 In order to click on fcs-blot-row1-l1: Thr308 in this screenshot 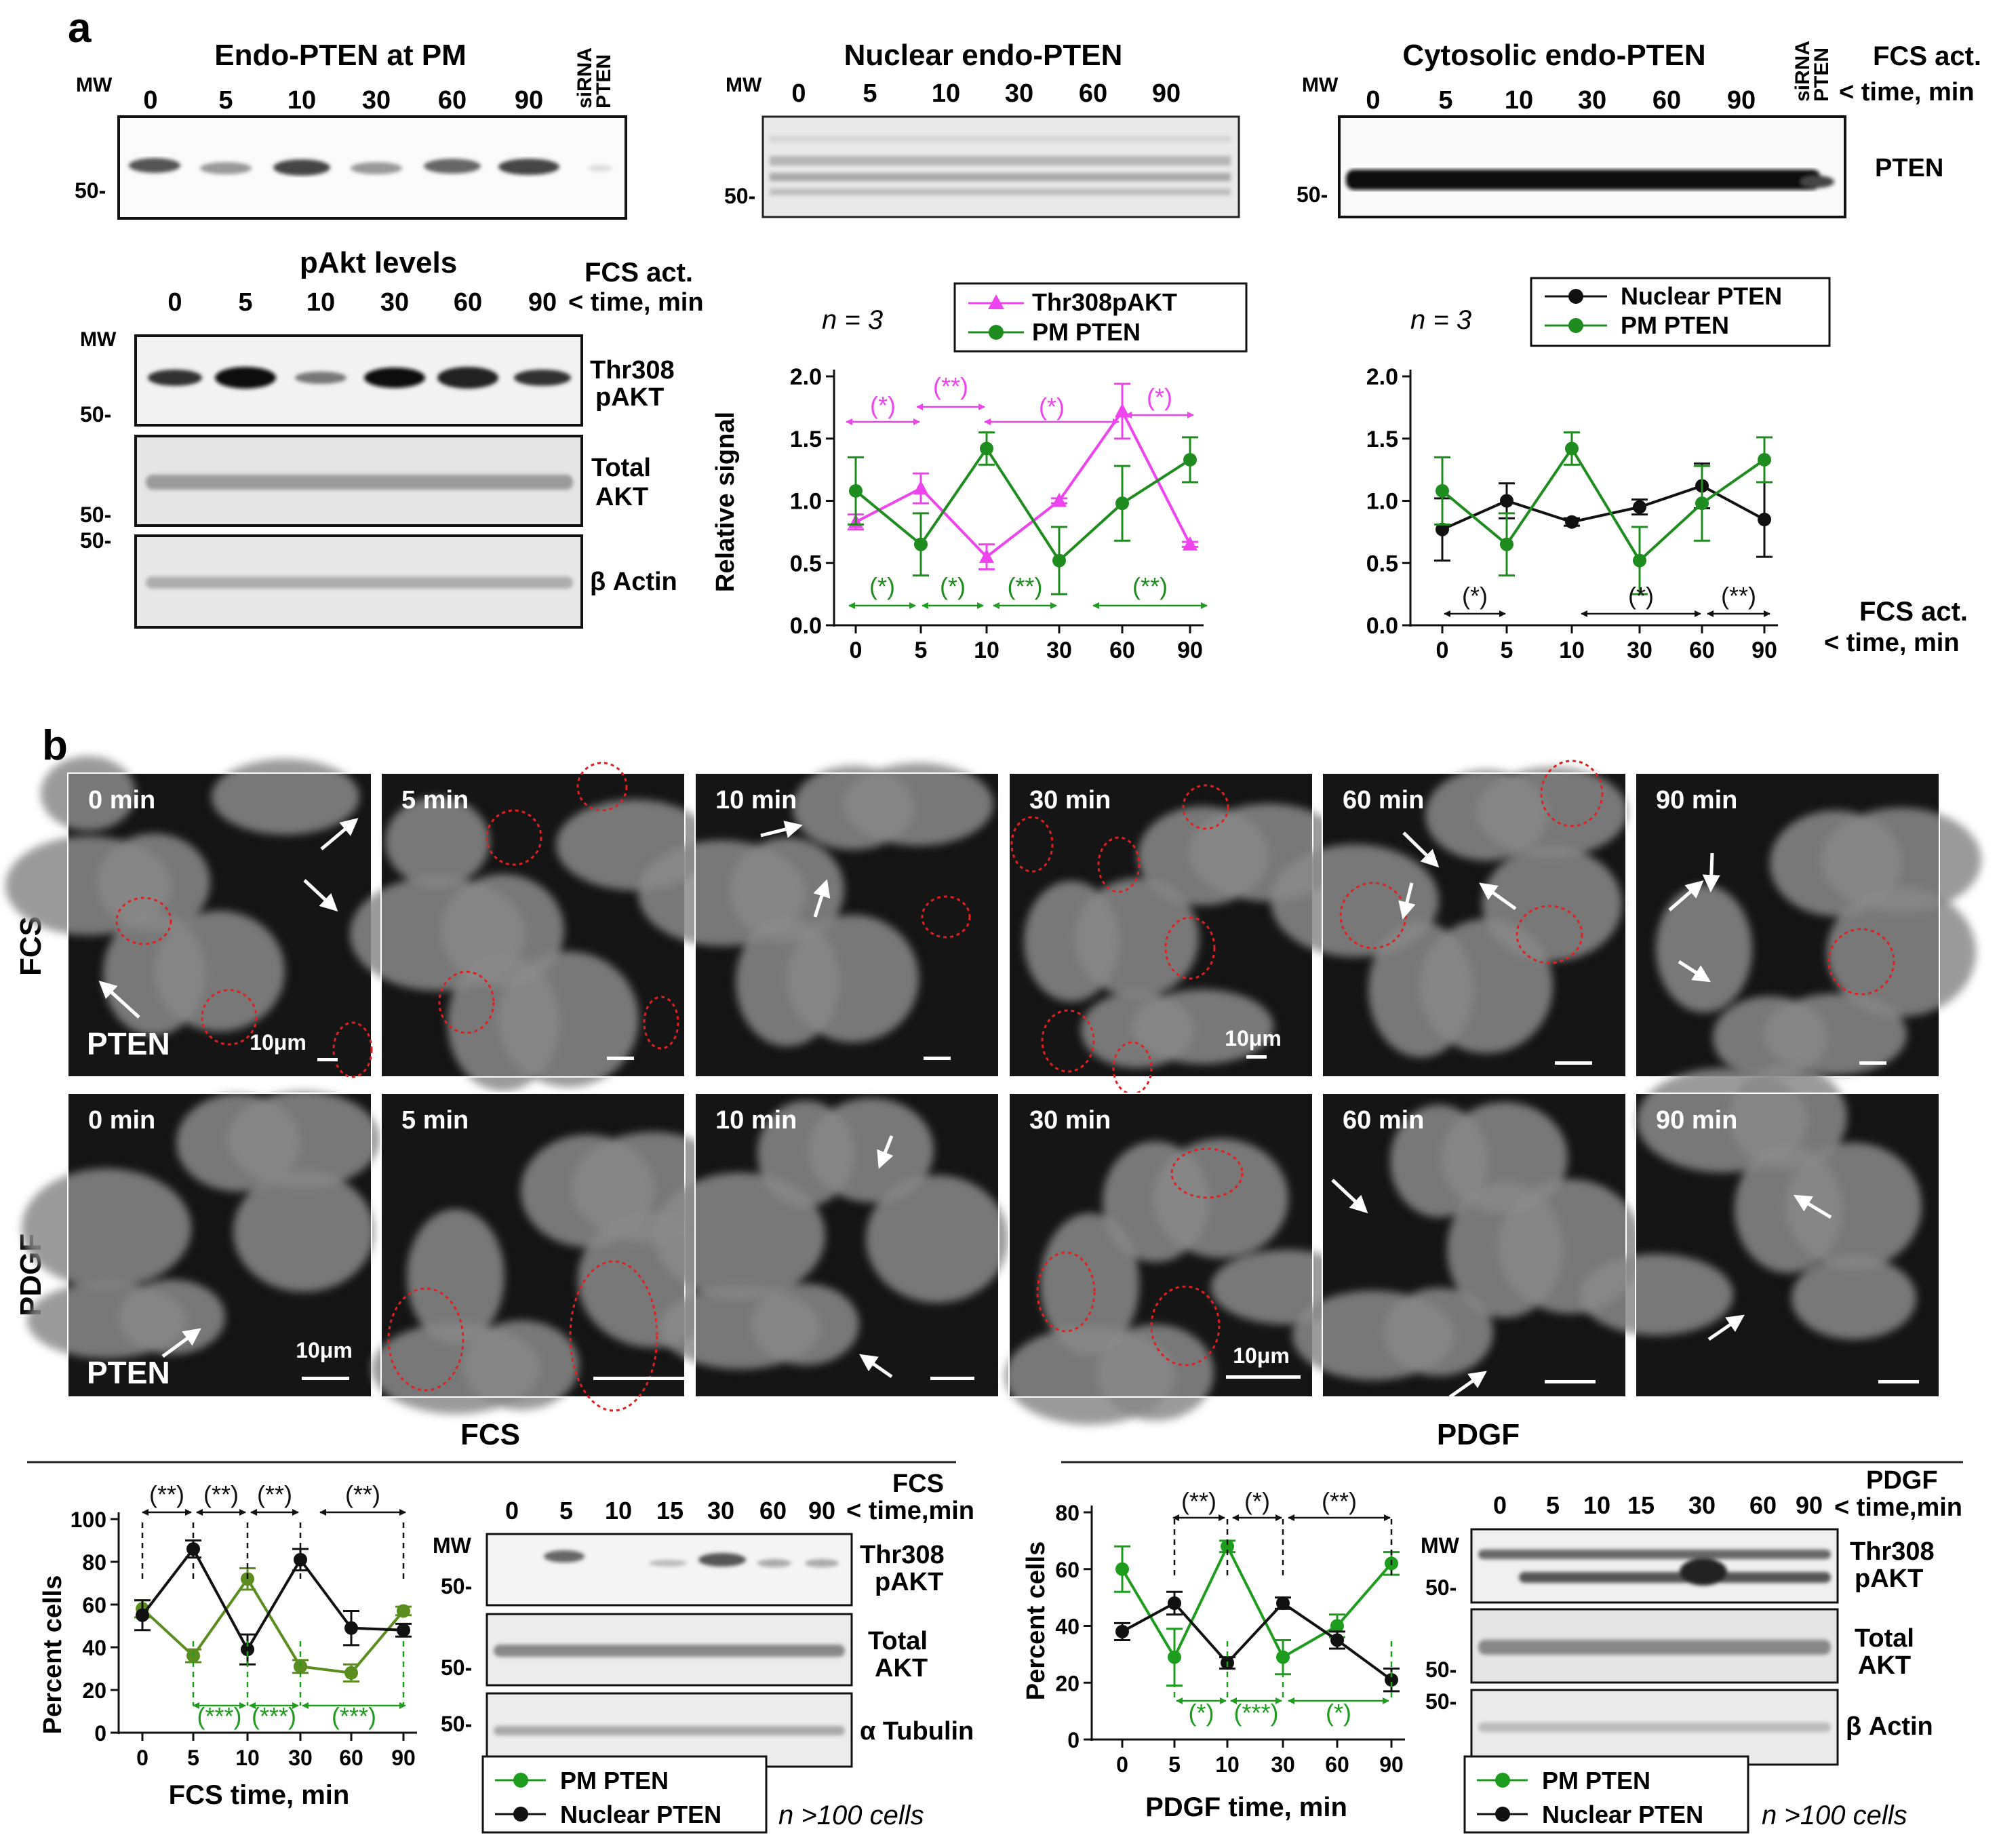, I will do `click(902, 1555)`.